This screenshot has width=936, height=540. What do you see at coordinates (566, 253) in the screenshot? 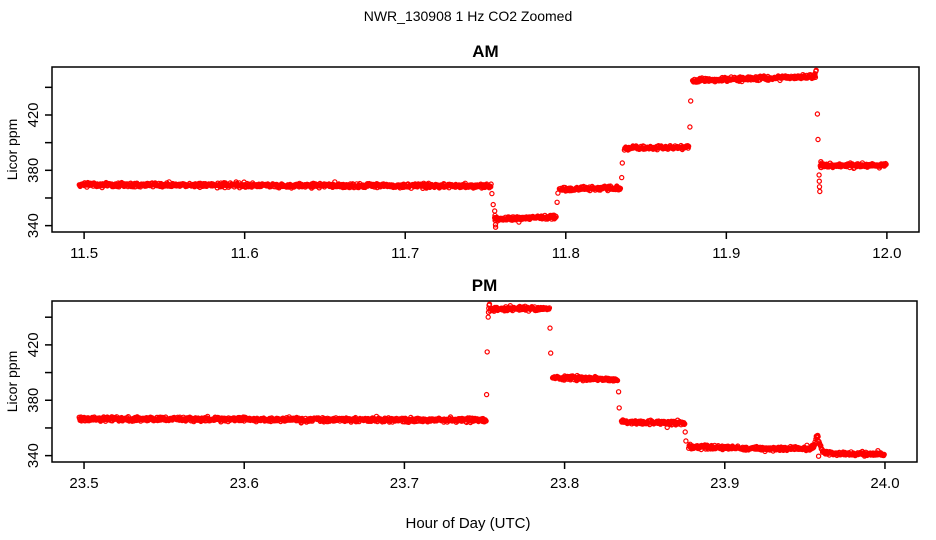
I see `am-x-tick-label: 11.8` at bounding box center [566, 253].